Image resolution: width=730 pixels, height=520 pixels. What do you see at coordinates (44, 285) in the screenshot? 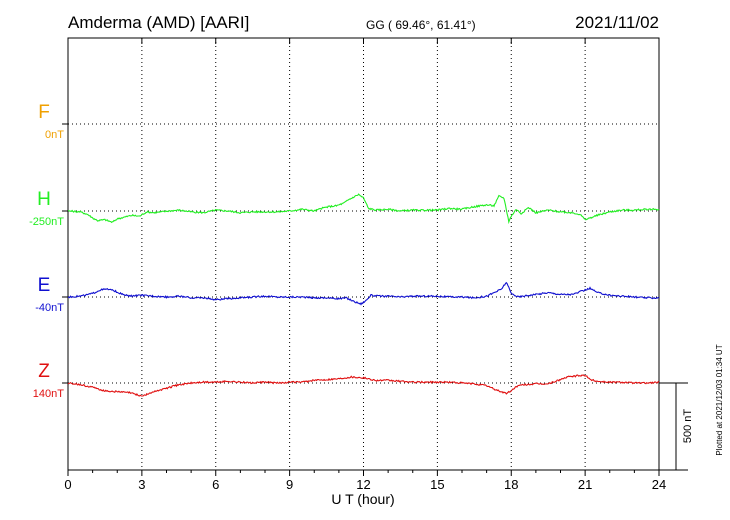
I see `channel-name-e: E` at bounding box center [44, 285].